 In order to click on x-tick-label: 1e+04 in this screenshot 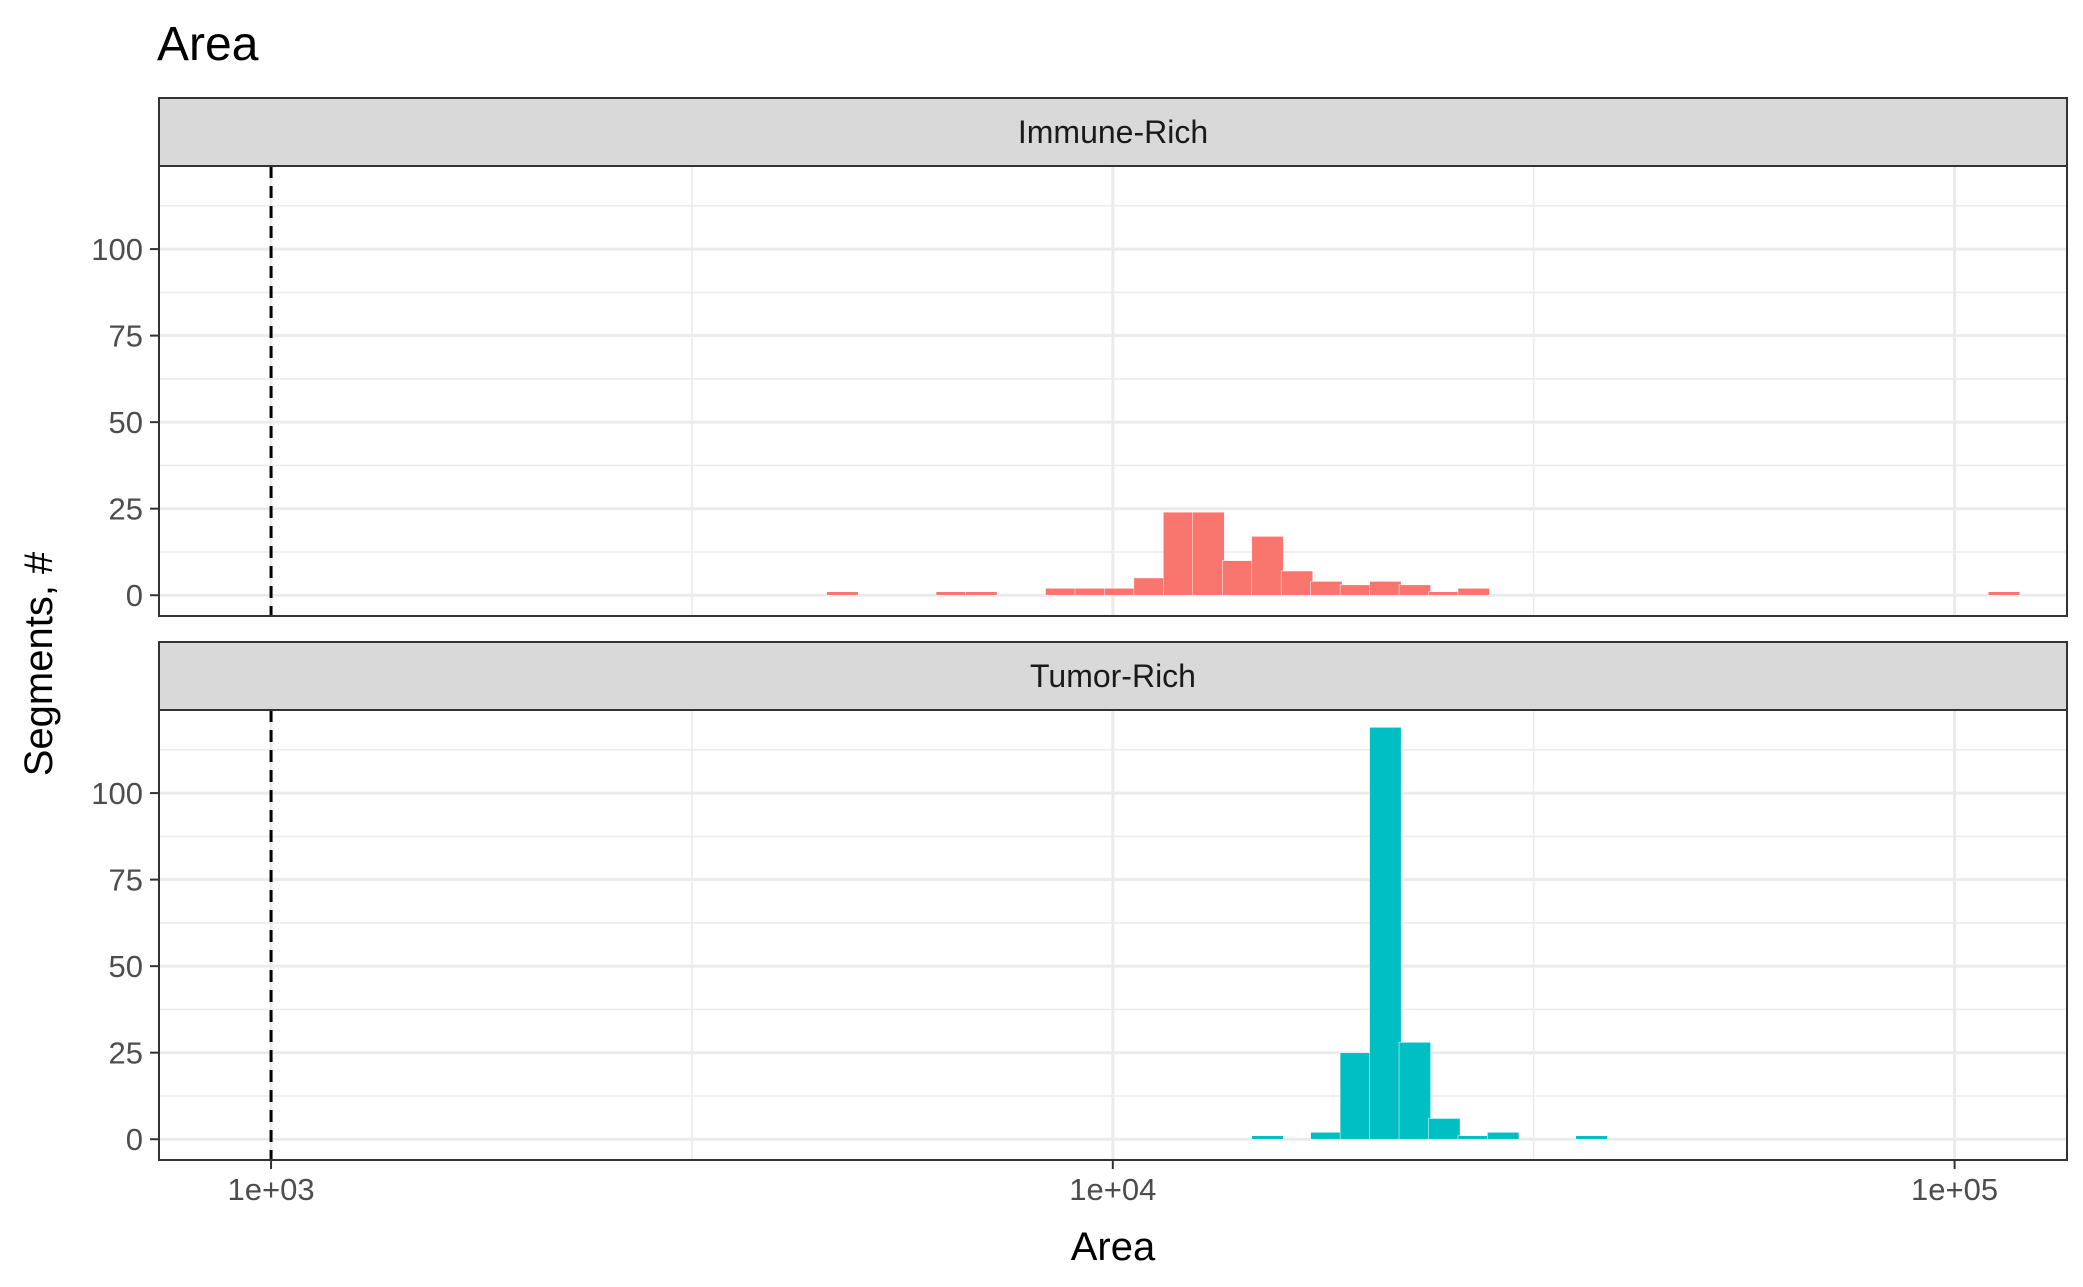, I will do `click(1112, 1189)`.